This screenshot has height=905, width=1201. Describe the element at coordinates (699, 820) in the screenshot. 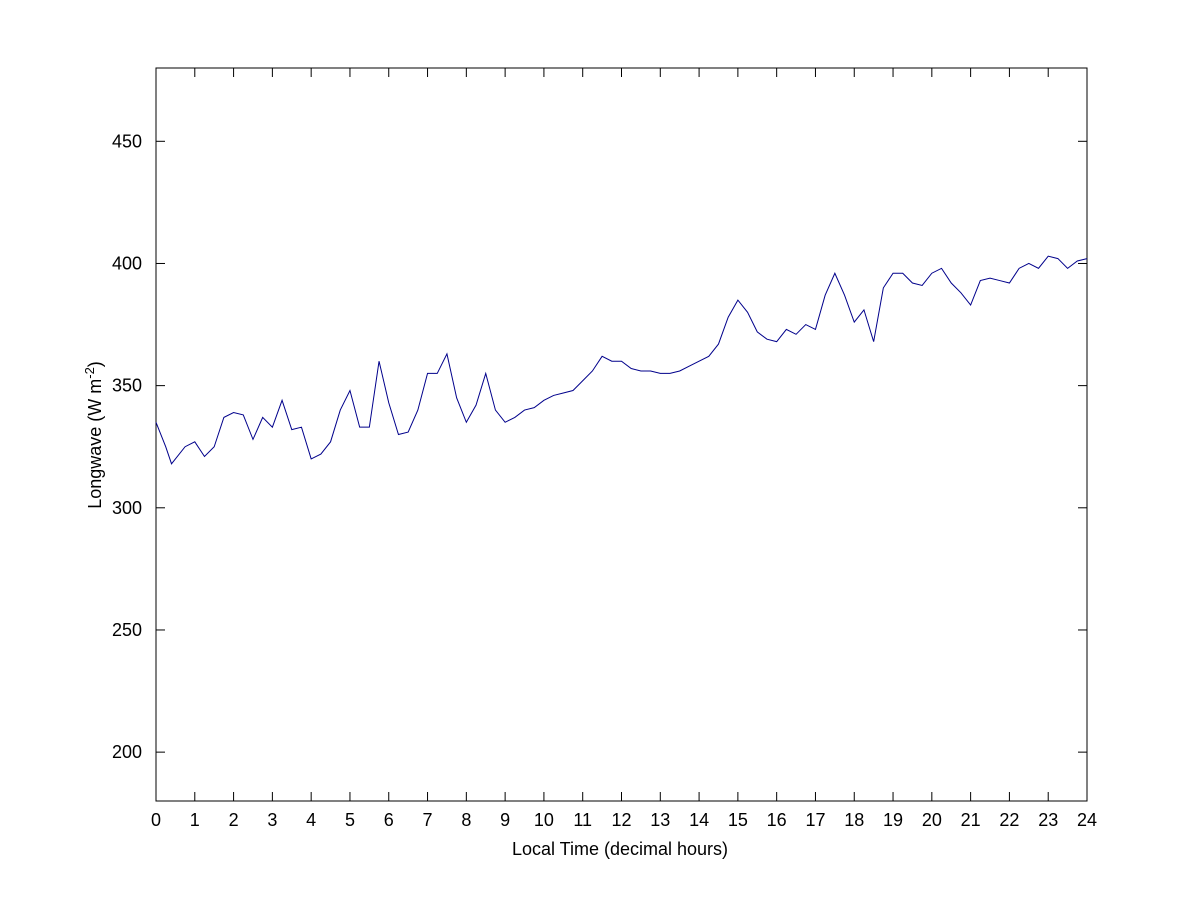

I see `x-tick-label: 14` at that location.